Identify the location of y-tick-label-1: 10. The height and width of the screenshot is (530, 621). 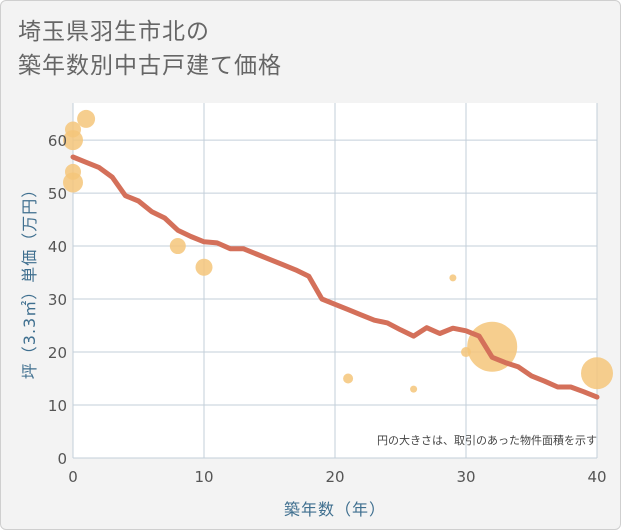
(57, 406).